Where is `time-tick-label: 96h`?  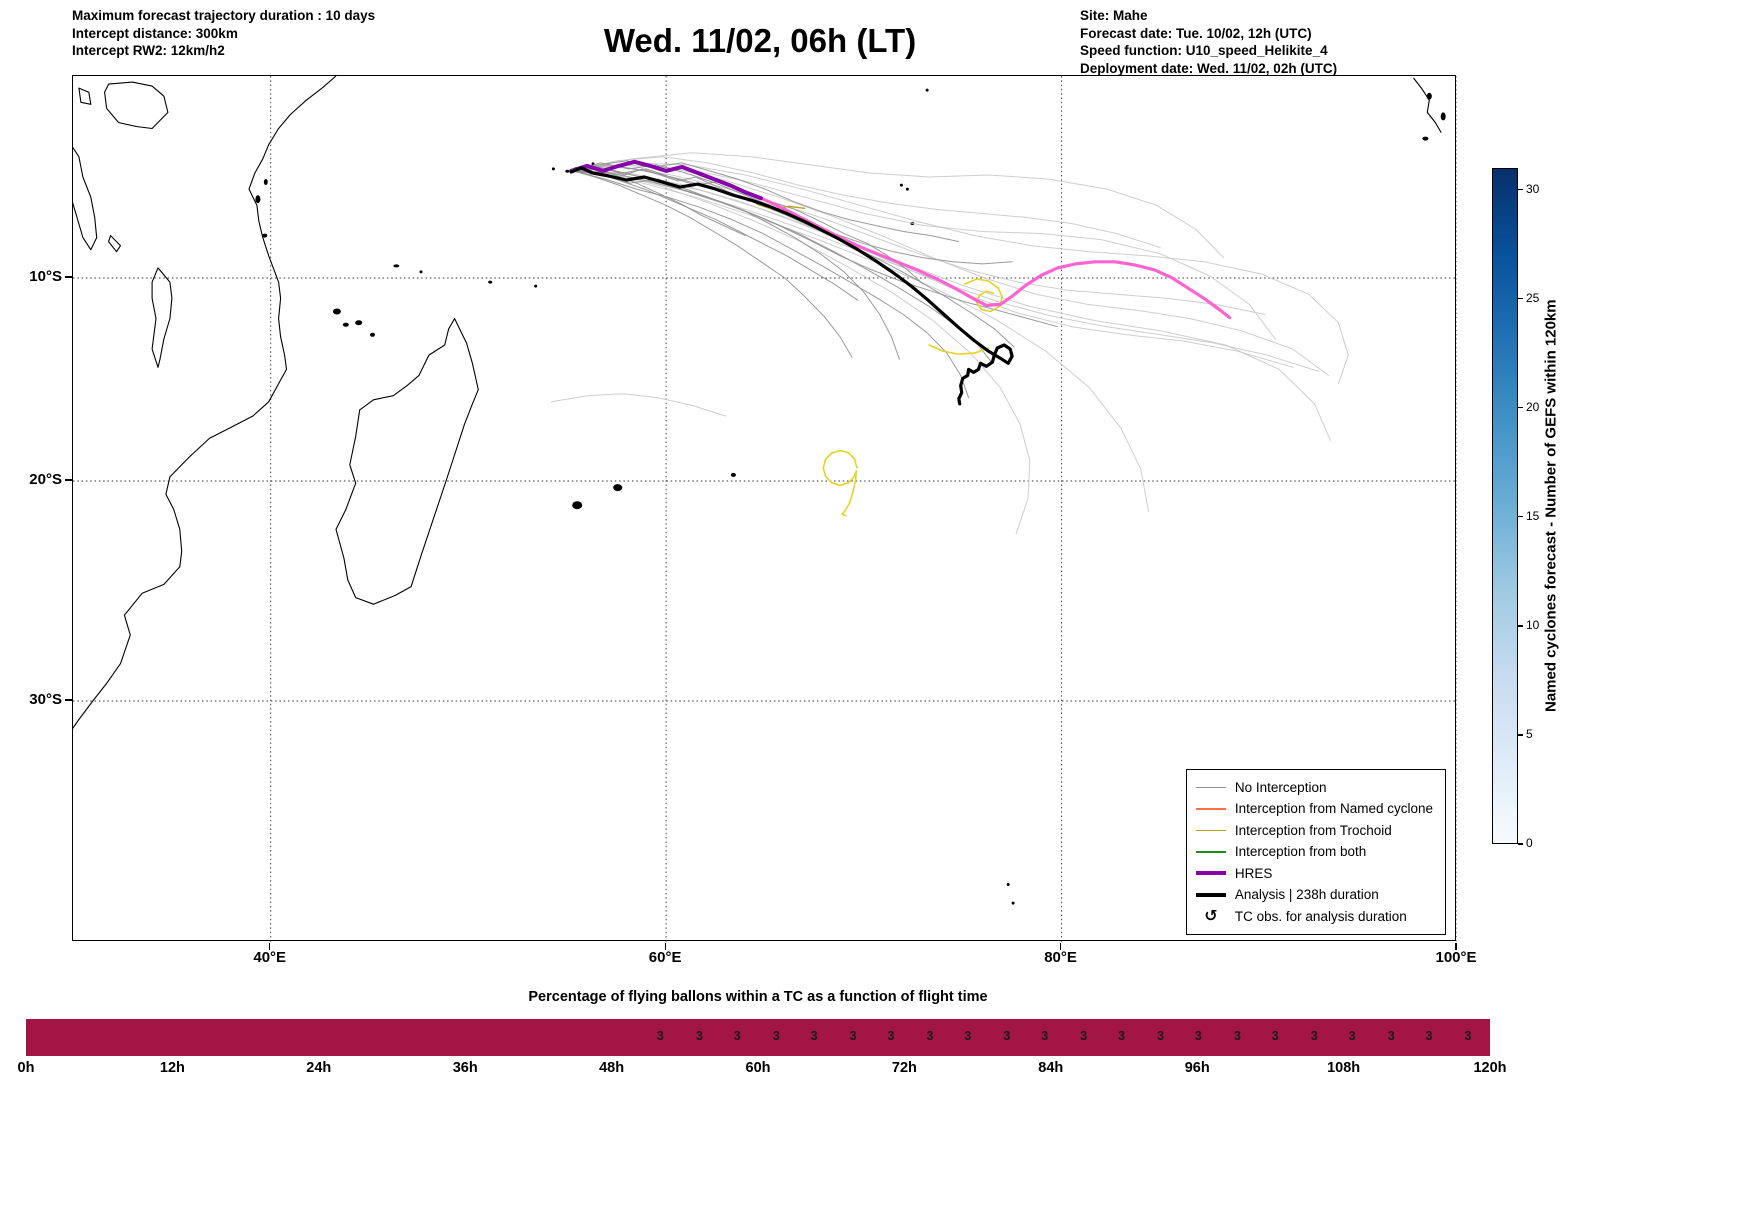
time-tick-label: 96h is located at coordinates (1197, 1068).